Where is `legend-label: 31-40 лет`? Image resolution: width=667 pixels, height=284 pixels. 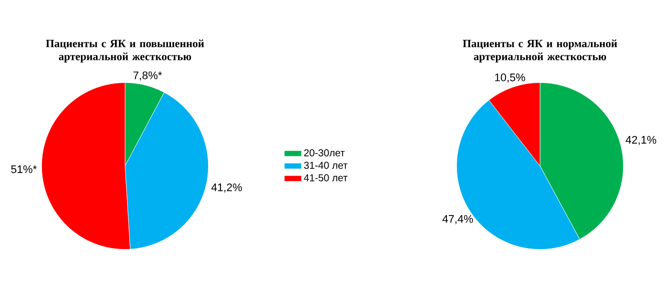 legend-label: 31-40 лет is located at coordinates (326, 165).